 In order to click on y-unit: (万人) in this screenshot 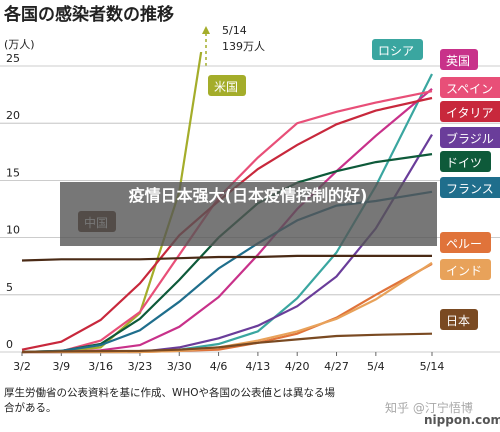, I will do `click(19, 44)`.